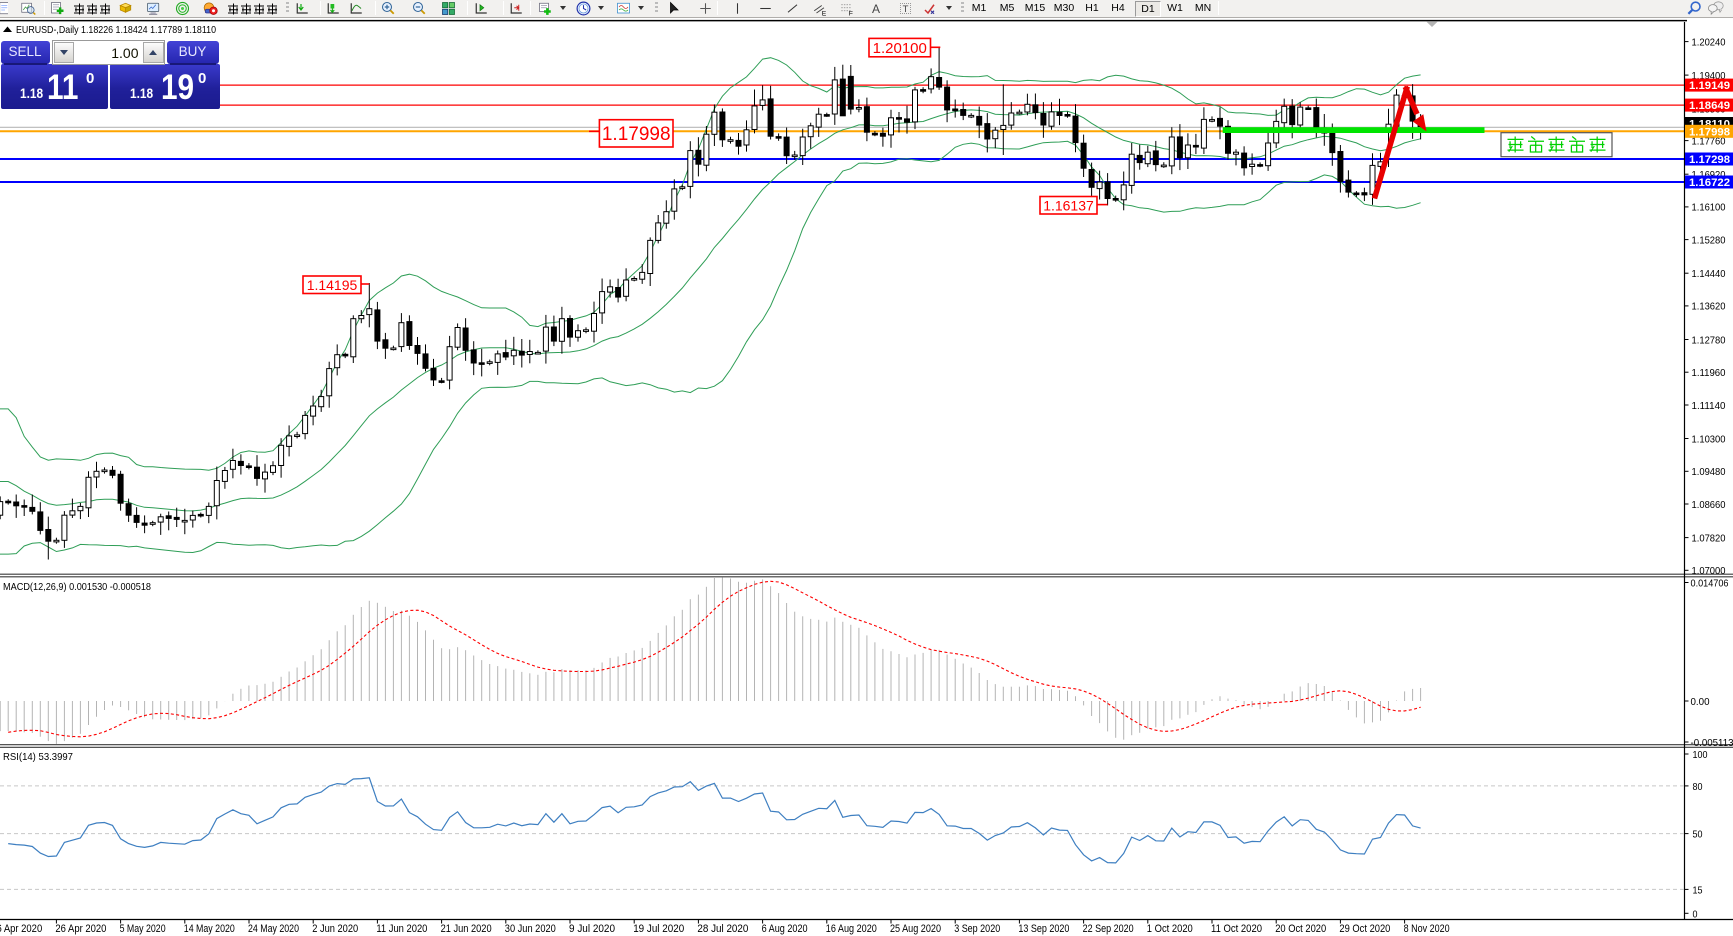 This screenshot has width=1733, height=936. Describe the element at coordinates (77, 587) in the screenshot. I see `svg-text:MACD(12,26,9) 0.001530 -0.0005: MACD(12,26,9) 0.001530 -0.000518` at that location.